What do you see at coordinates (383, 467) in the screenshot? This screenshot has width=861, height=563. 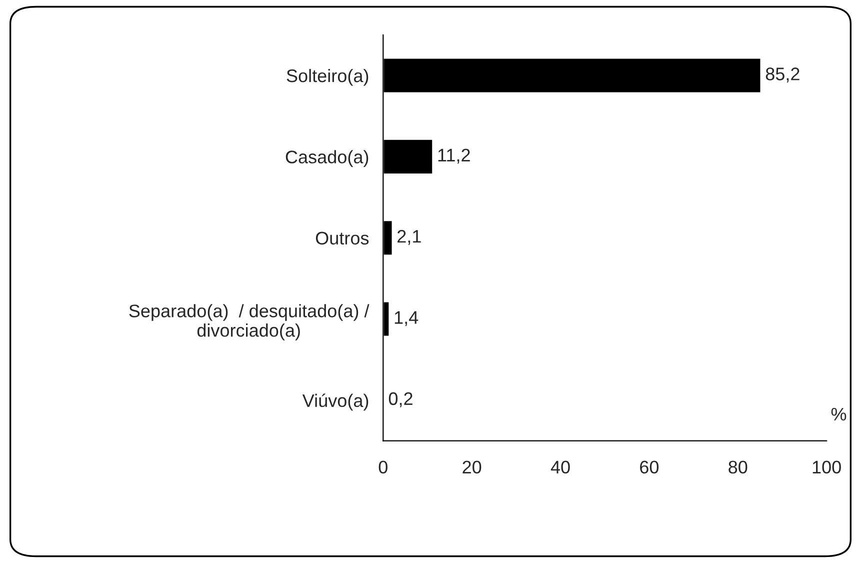 I see `x-tick-label: 0` at bounding box center [383, 467].